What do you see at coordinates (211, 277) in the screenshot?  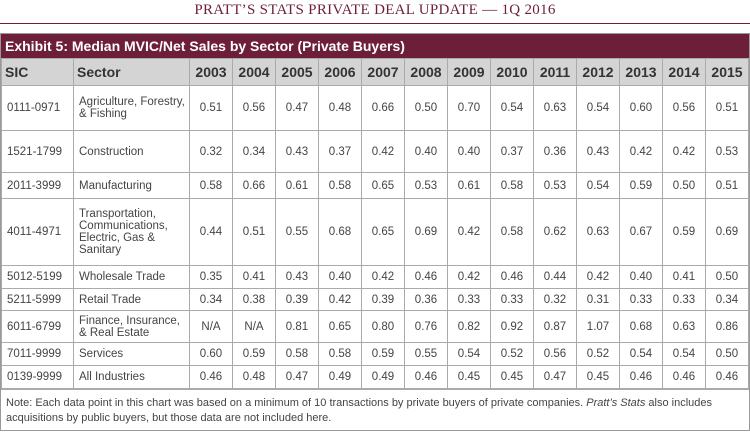 I see `value-cell: 0.35` at bounding box center [211, 277].